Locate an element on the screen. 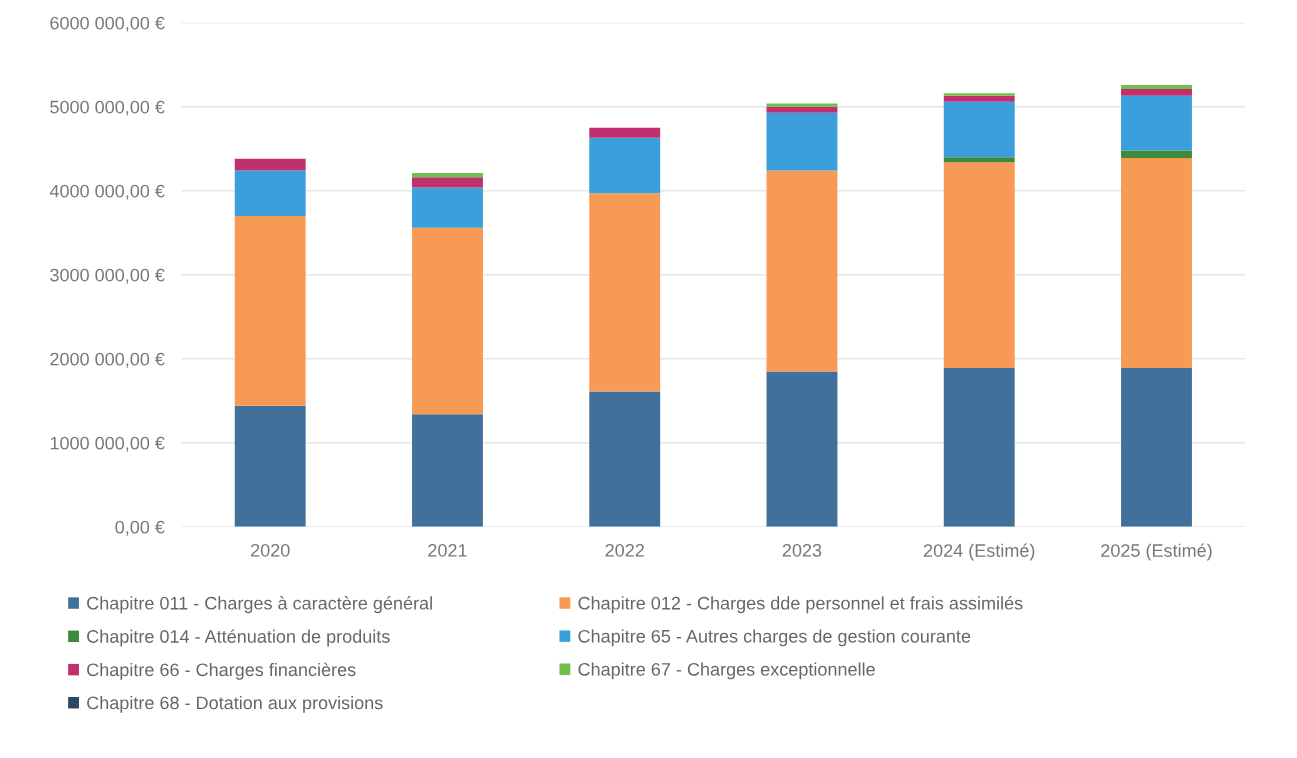  x-tick-label: 2020 is located at coordinates (270, 550).